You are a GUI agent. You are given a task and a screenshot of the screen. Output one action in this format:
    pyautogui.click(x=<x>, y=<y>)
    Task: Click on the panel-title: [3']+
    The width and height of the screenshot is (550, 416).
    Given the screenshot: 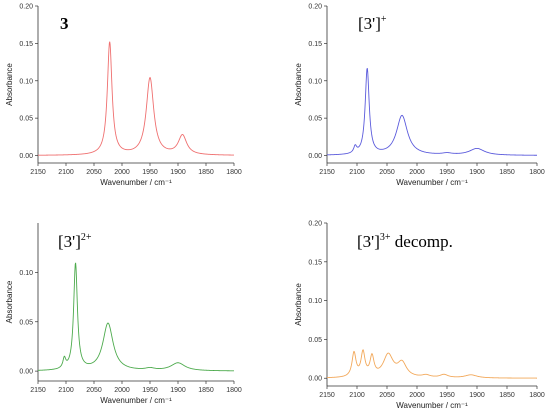 What is the action you would take?
    pyautogui.click(x=372, y=23)
    